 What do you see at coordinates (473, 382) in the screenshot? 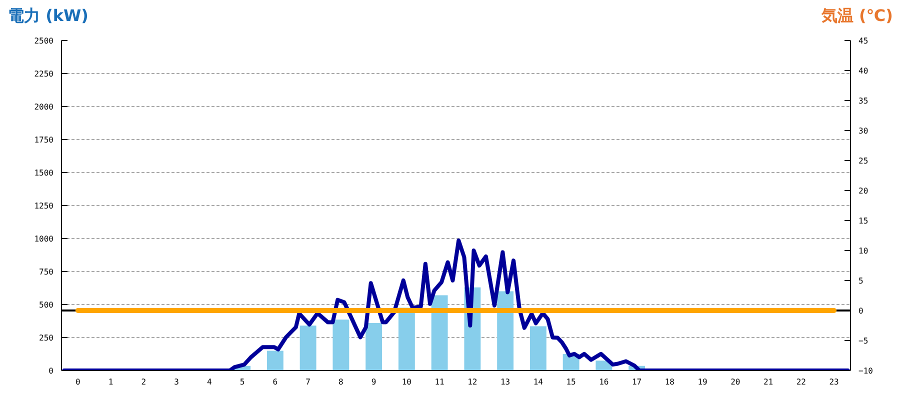
I see `x-tick-label: 12` at bounding box center [473, 382].